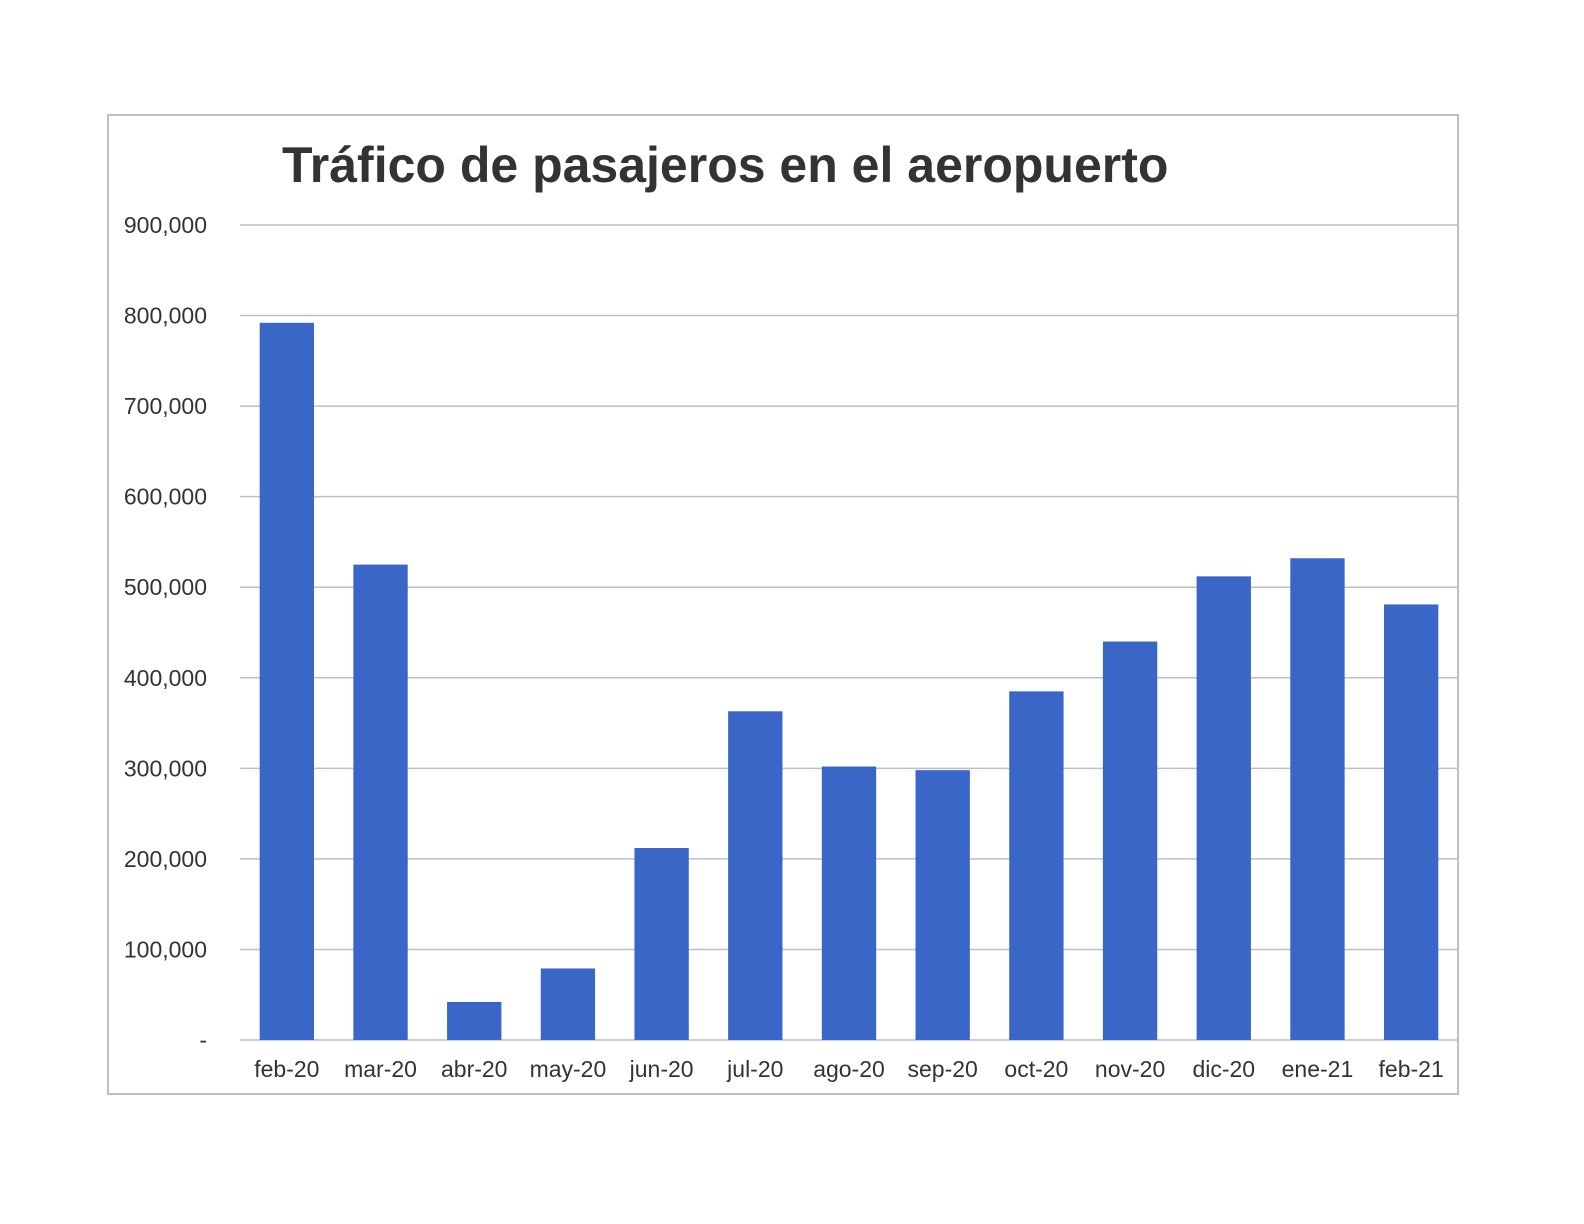 The image size is (1584, 1224). What do you see at coordinates (725, 165) in the screenshot?
I see `chart-title: Tráfico de pasajeros en el aeropuerto` at bounding box center [725, 165].